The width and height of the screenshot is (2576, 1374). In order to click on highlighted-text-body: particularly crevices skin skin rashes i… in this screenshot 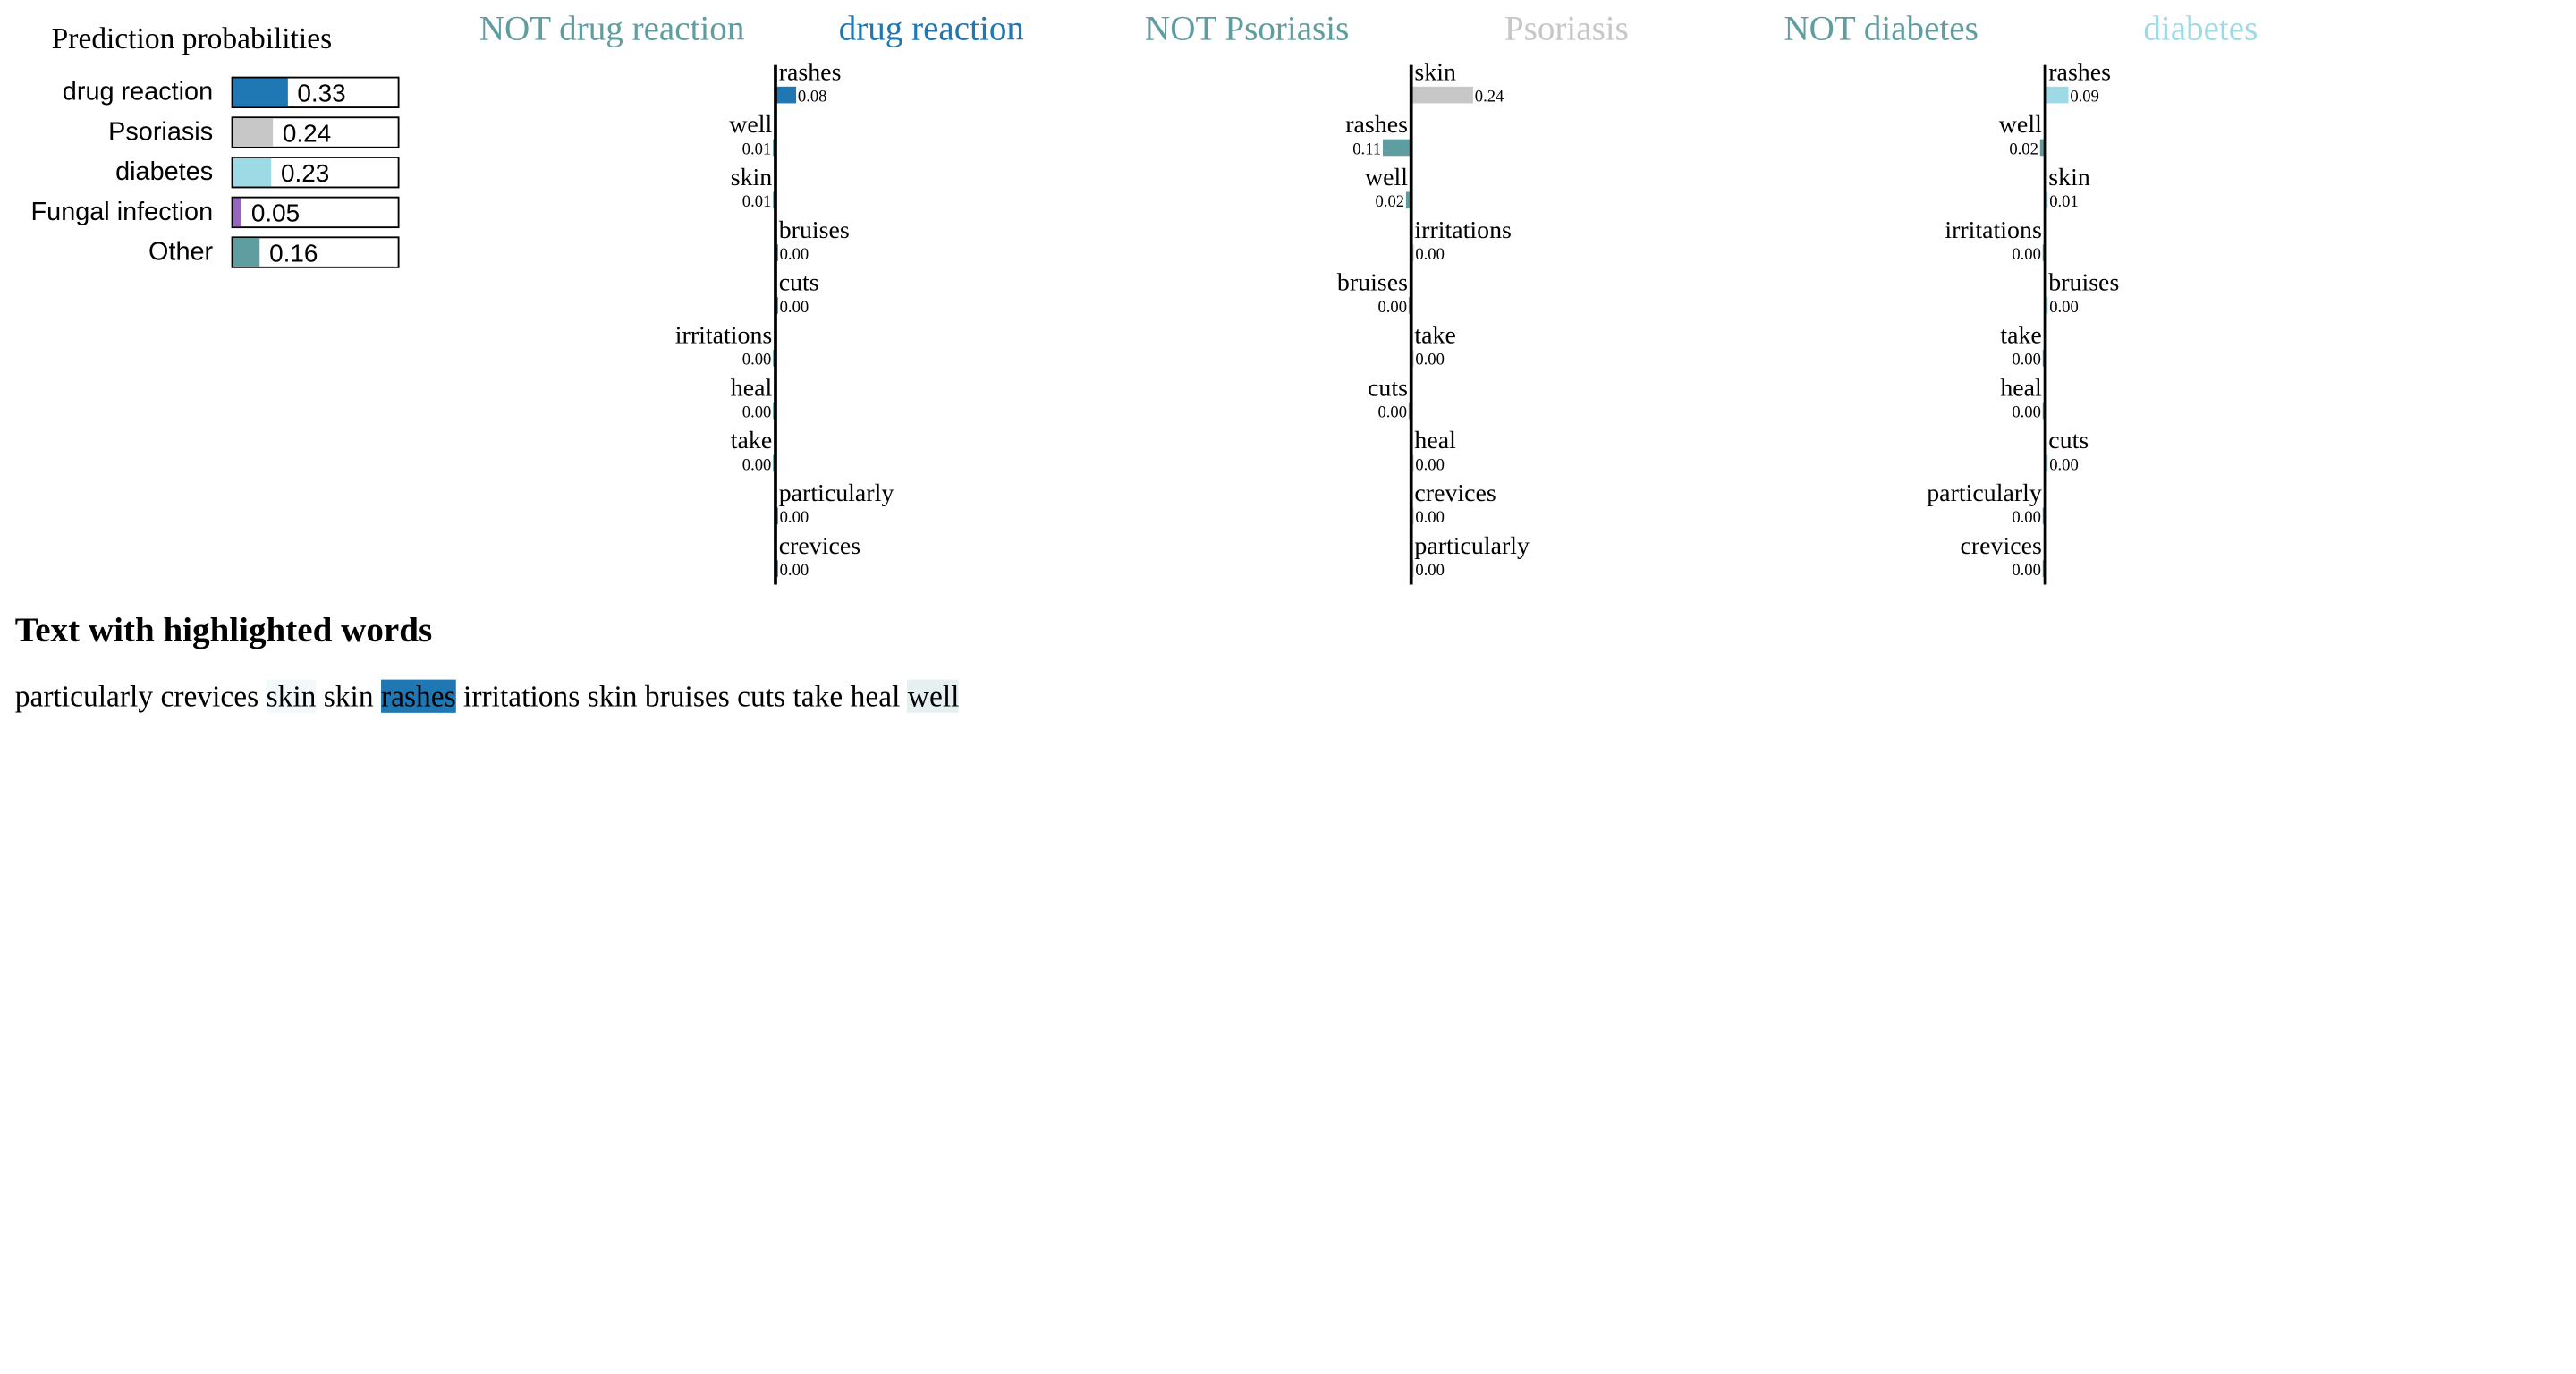, I will do `click(487, 697)`.